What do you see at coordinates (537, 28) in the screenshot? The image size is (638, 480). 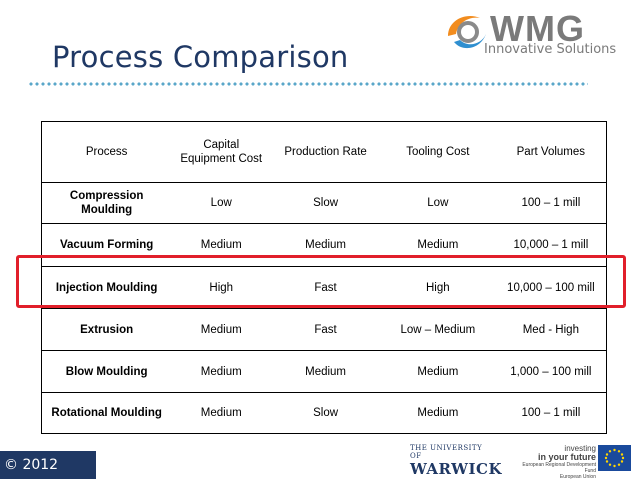 I see `wmg-logo-text: WMG` at bounding box center [537, 28].